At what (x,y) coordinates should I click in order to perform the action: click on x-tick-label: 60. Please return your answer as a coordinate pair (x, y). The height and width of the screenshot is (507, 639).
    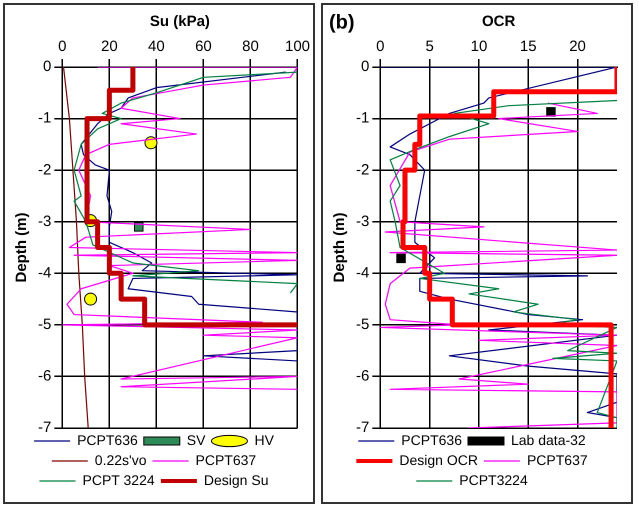
    Looking at the image, I should click on (203, 47).